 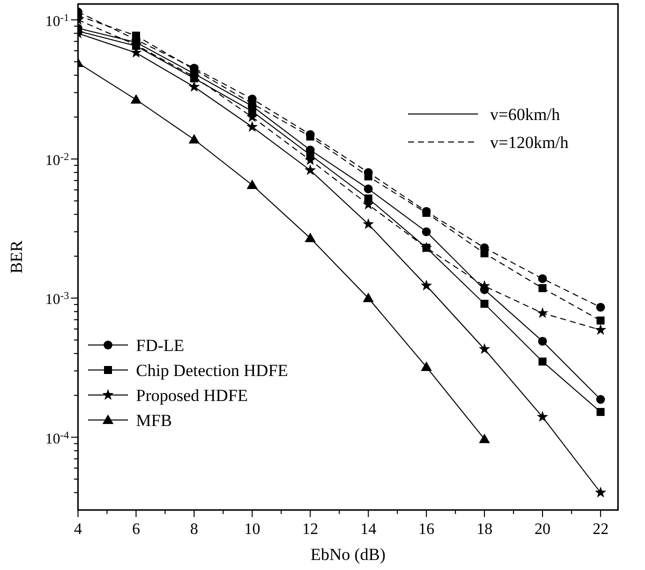 I want to click on legend-label: FD-LE, so click(x=160, y=345).